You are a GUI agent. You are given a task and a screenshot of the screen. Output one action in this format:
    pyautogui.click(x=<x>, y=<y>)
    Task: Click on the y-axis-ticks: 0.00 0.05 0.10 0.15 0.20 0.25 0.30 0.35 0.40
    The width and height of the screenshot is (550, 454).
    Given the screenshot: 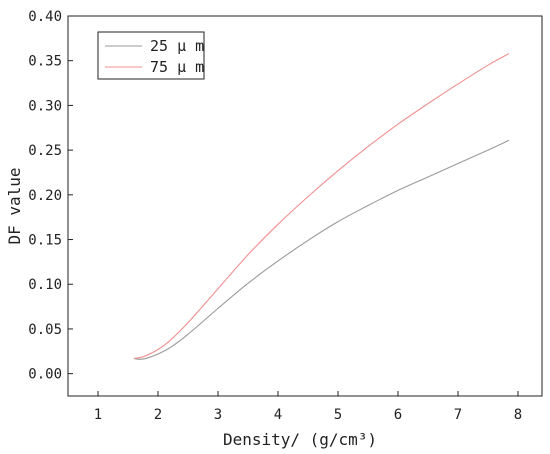 What is the action you would take?
    pyautogui.click(x=50, y=196)
    